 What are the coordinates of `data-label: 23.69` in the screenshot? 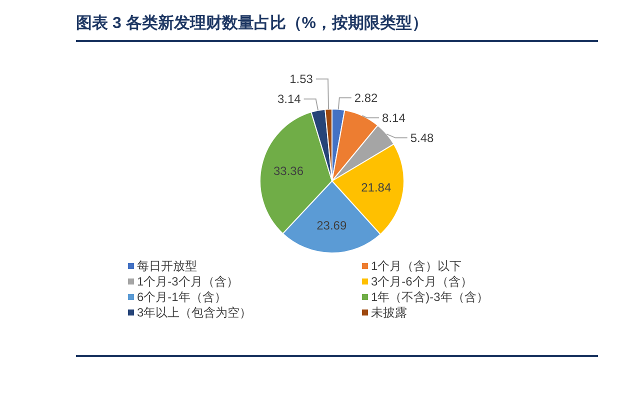 It's located at (331, 225).